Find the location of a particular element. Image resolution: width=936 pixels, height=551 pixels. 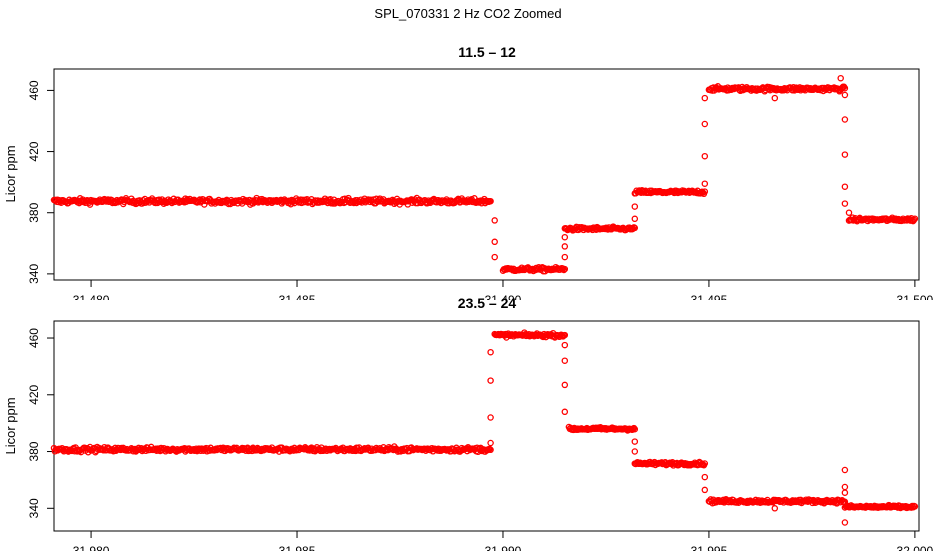

x-tick-label: 31.480 is located at coordinates (91, 296).